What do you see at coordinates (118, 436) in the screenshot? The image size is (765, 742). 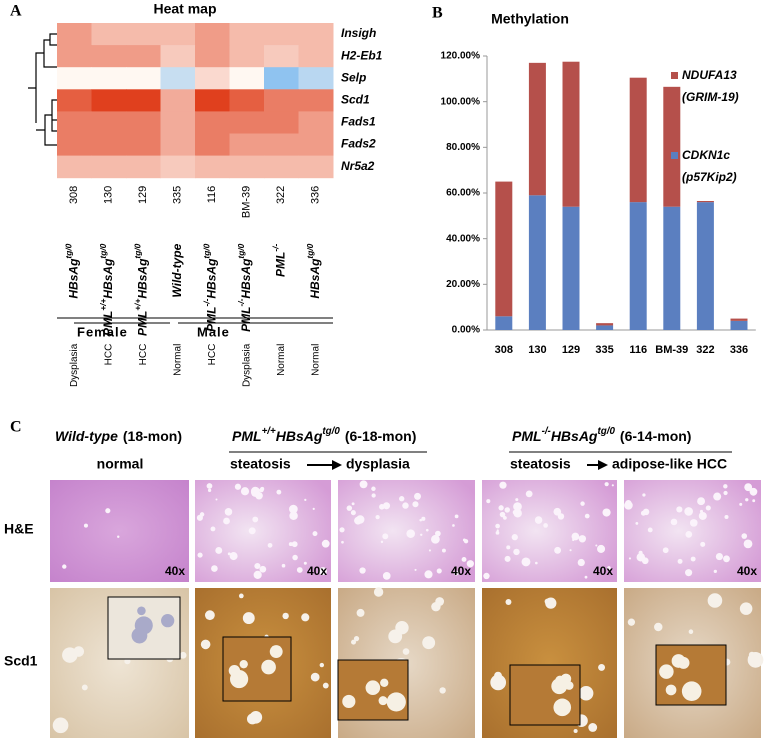 I see `group-genotype: Wild-type (18-mon)` at bounding box center [118, 436].